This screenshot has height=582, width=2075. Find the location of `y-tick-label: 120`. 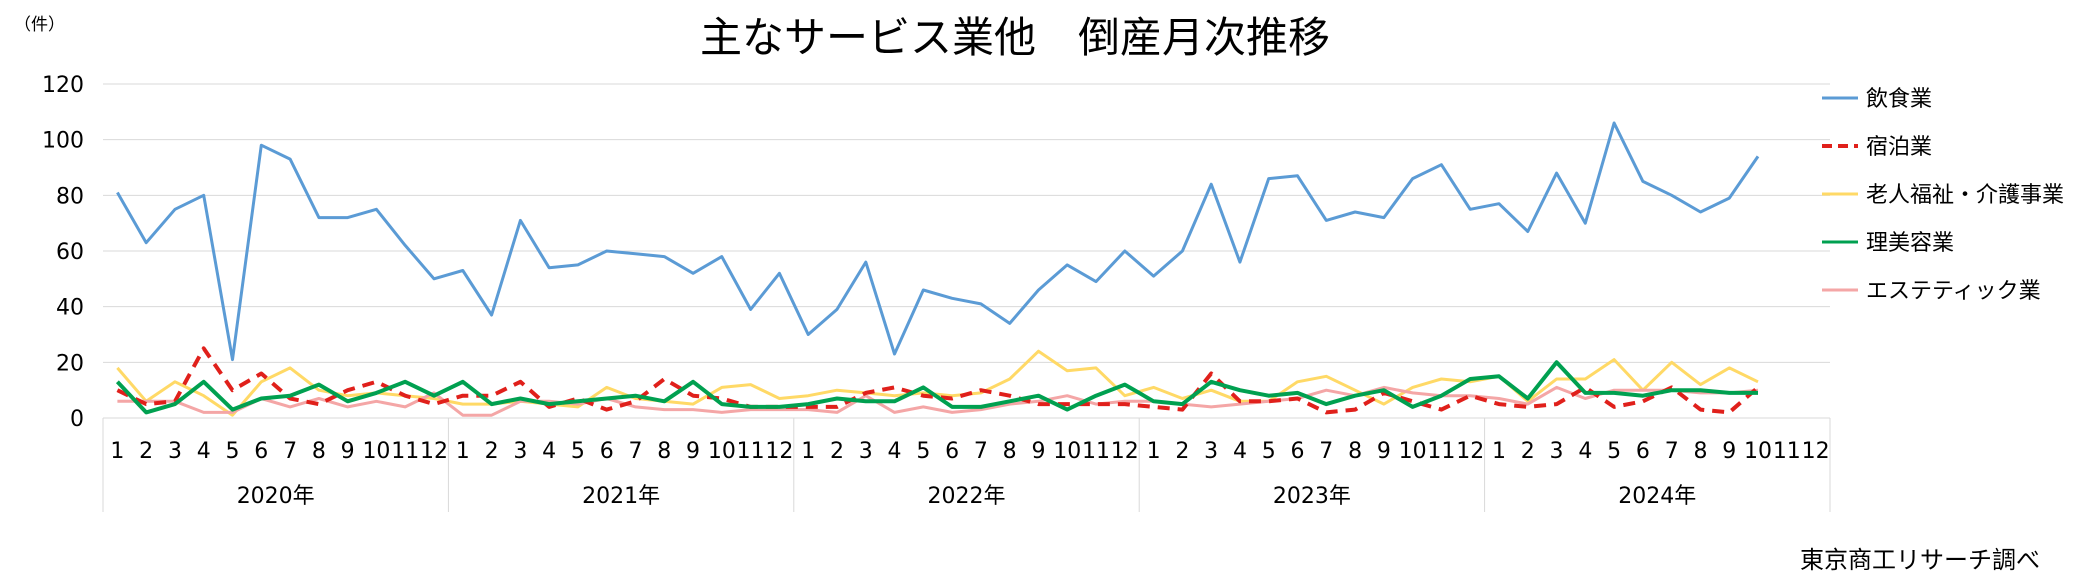

y-tick-label: 120 is located at coordinates (63, 85).